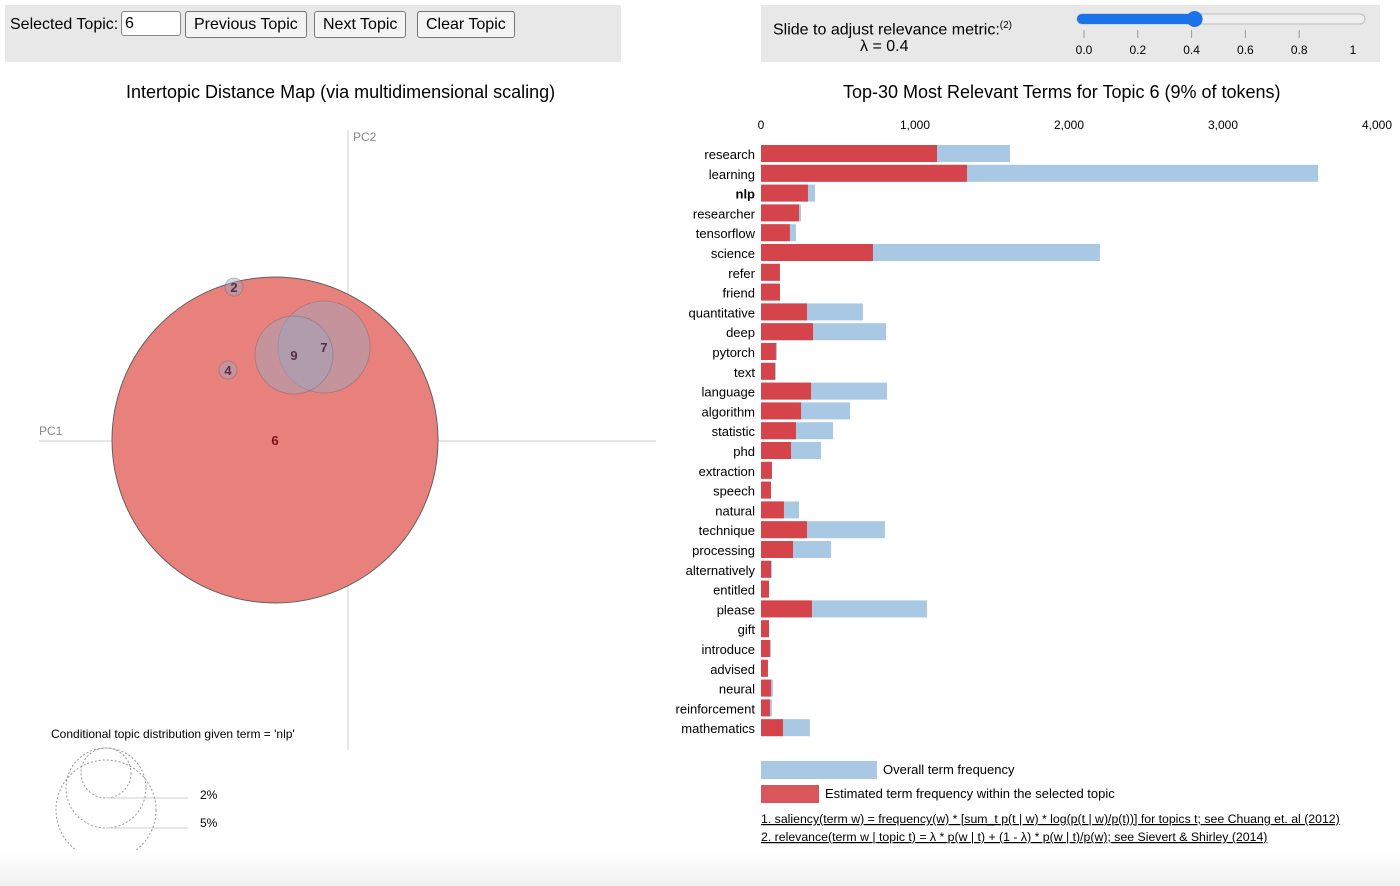  What do you see at coordinates (780, 213) in the screenshot?
I see `bar-topic-researcher` at bounding box center [780, 213].